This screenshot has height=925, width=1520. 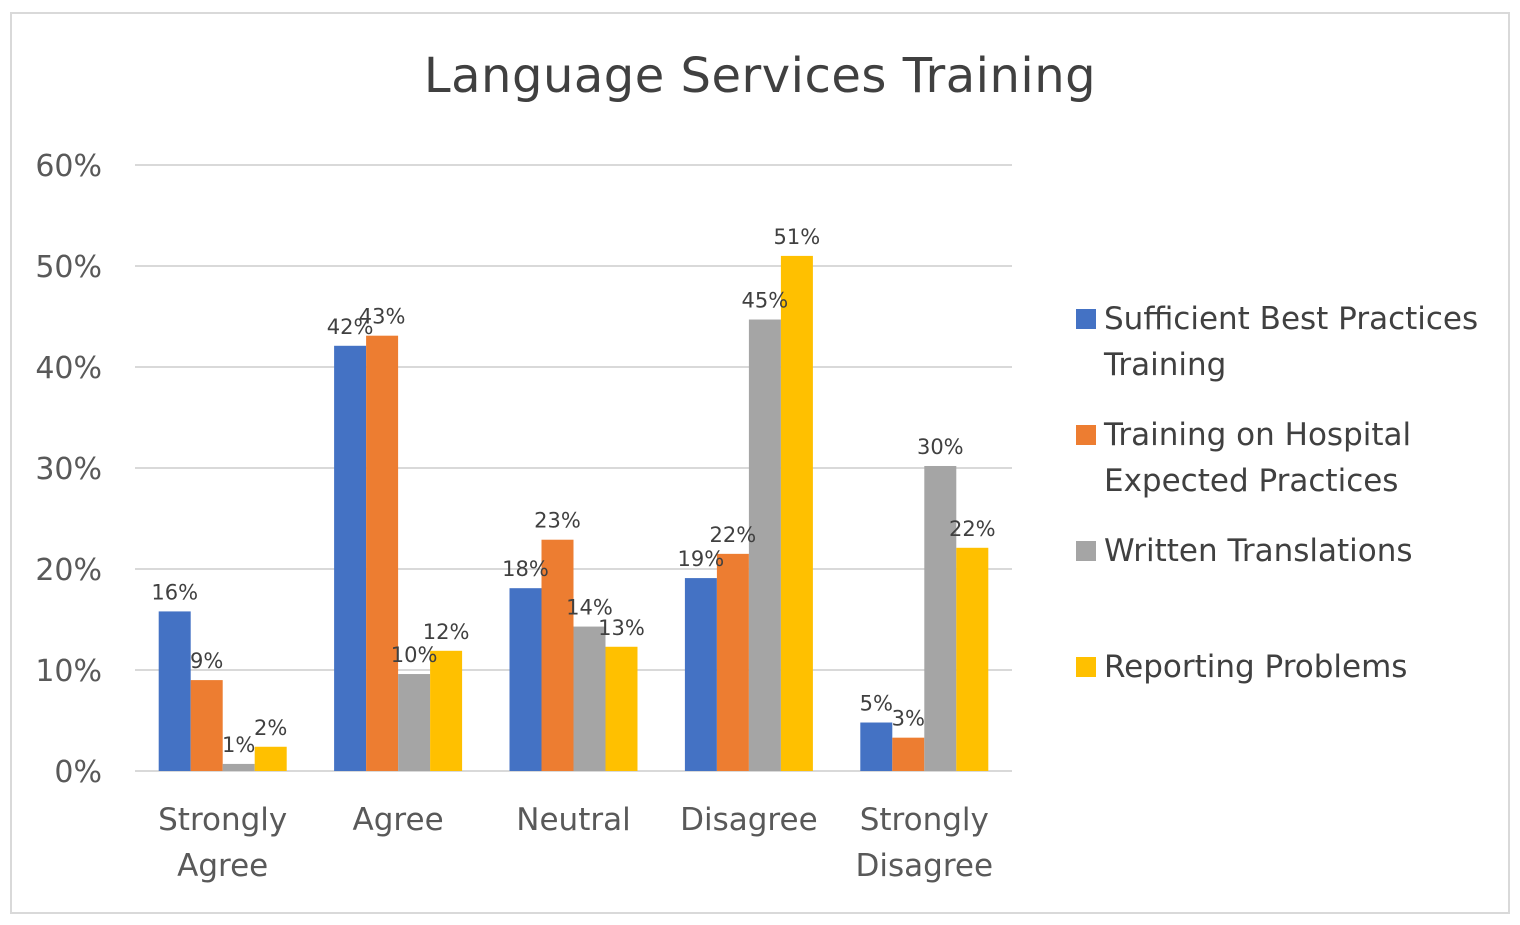 I want to click on legend-label-line: Training on Hospital, so click(x=1258, y=435).